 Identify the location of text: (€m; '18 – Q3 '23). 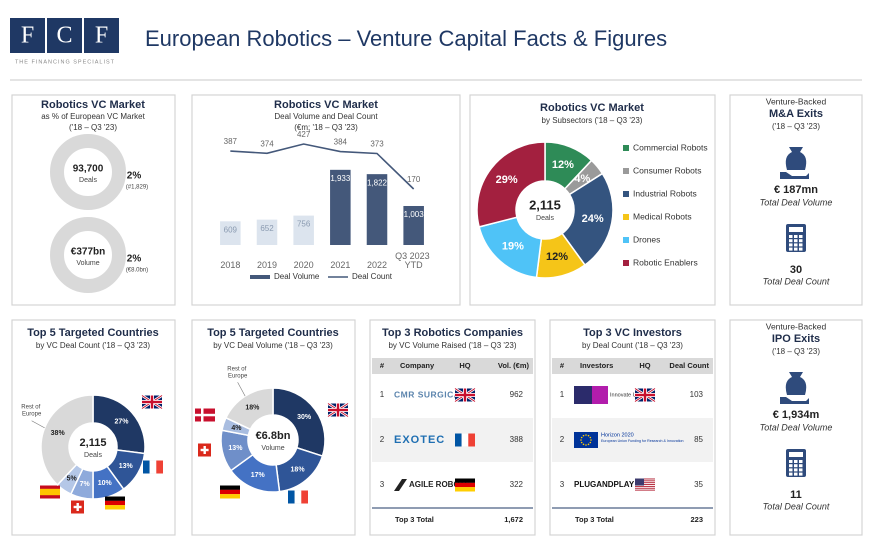
(326, 127).